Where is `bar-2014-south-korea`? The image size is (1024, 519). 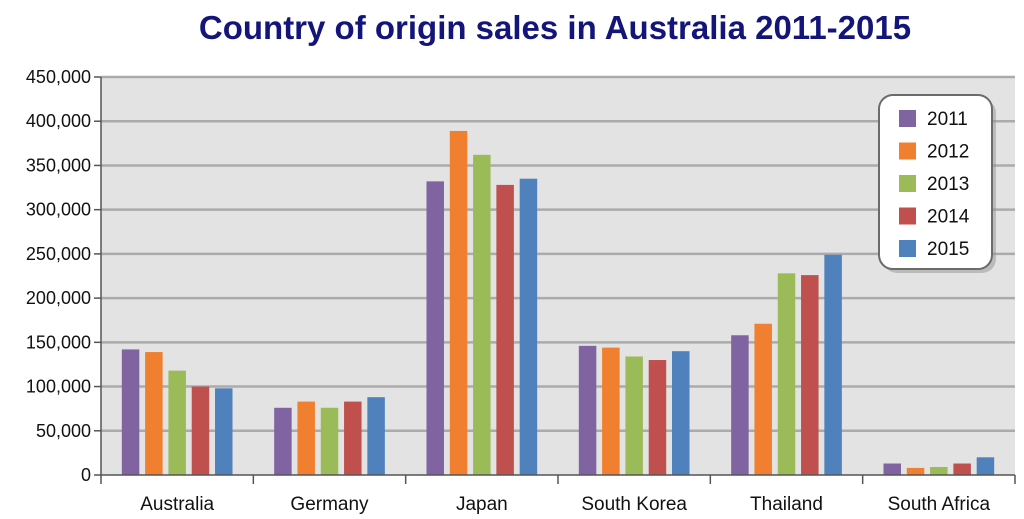 bar-2014-south-korea is located at coordinates (657, 417).